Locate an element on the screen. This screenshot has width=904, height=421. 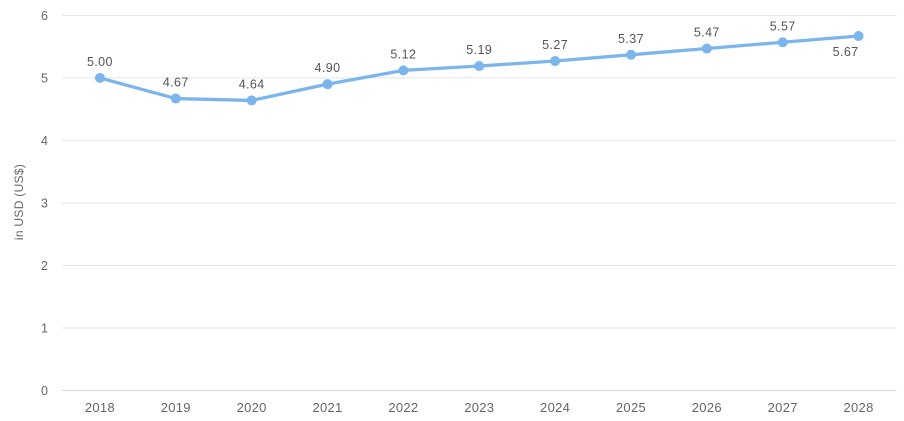
data-point-label: 5.19 is located at coordinates (479, 50).